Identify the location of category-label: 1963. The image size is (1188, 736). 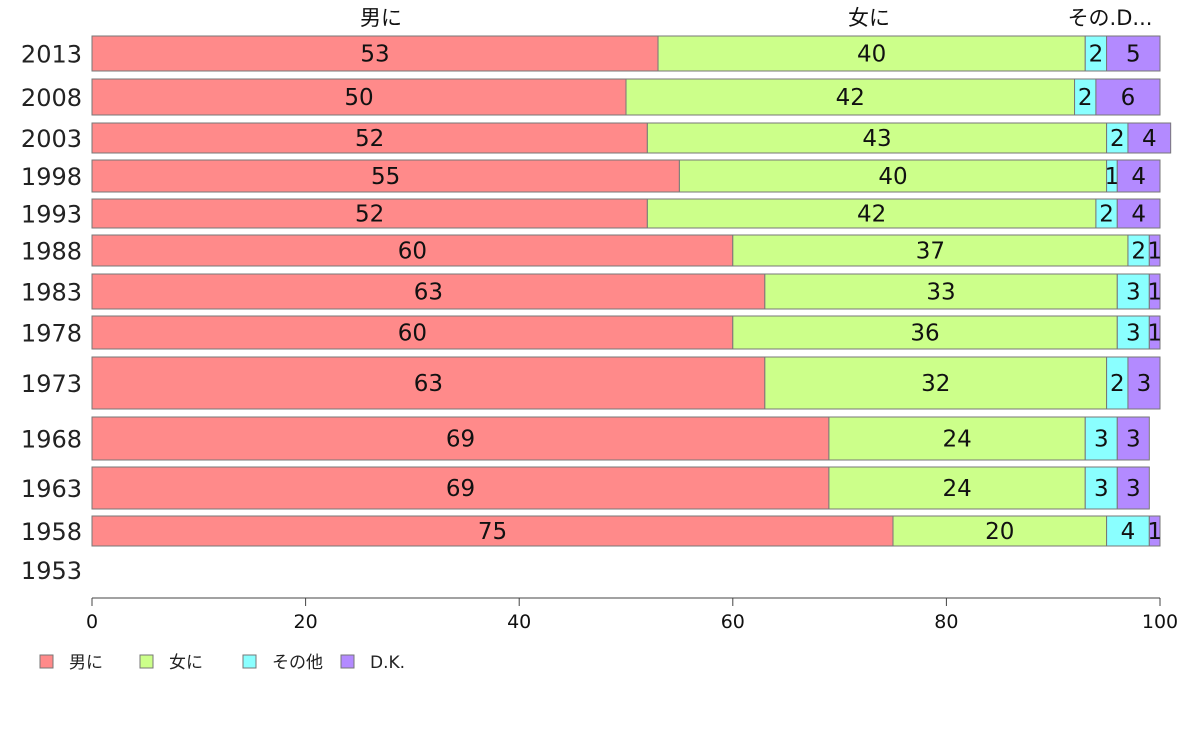
(51, 489).